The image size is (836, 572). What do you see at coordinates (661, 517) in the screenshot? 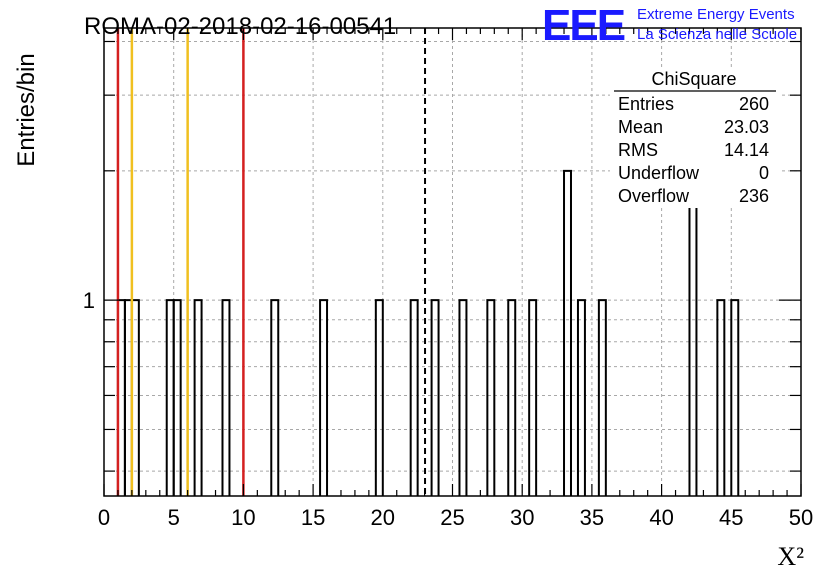
I see `x-tick-label: 40` at bounding box center [661, 517].